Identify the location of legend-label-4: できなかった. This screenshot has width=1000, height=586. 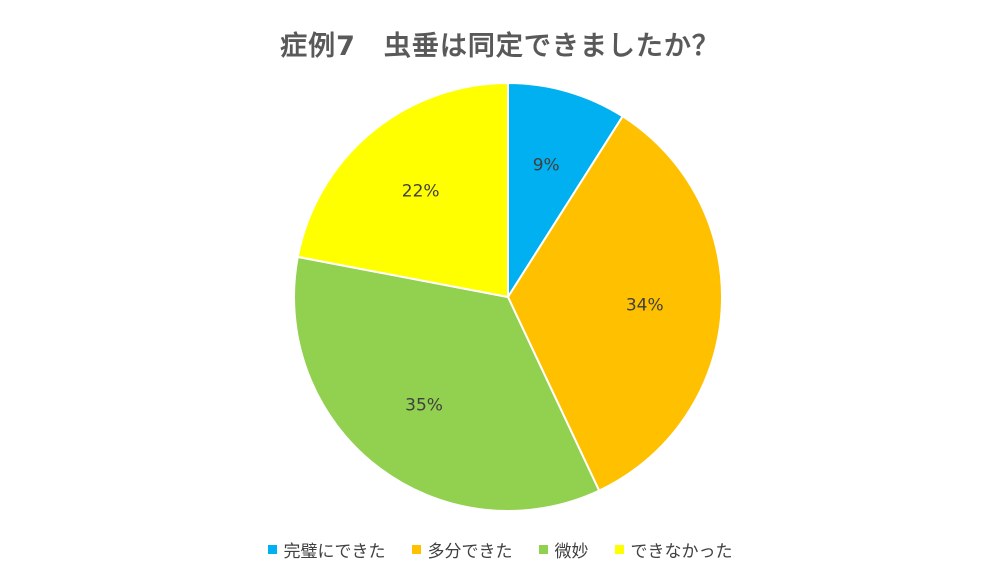
(681, 552).